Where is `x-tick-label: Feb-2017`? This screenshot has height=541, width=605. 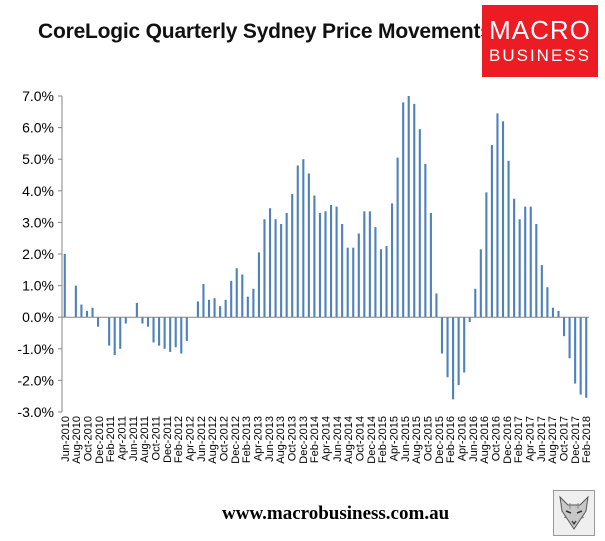 x-tick-label: Feb-2017 is located at coordinates (519, 439).